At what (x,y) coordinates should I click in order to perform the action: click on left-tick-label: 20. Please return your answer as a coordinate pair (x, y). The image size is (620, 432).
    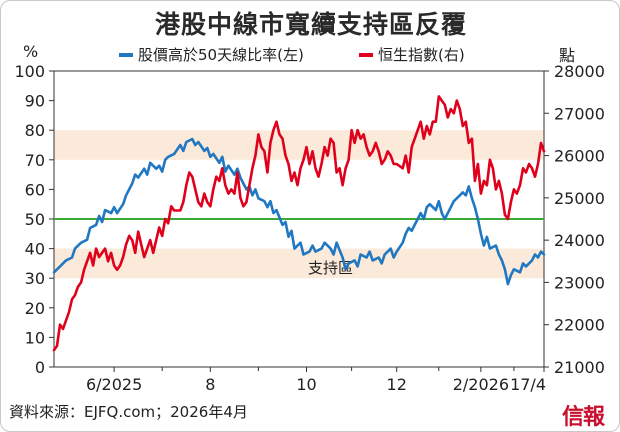
    Looking at the image, I should click on (35, 308).